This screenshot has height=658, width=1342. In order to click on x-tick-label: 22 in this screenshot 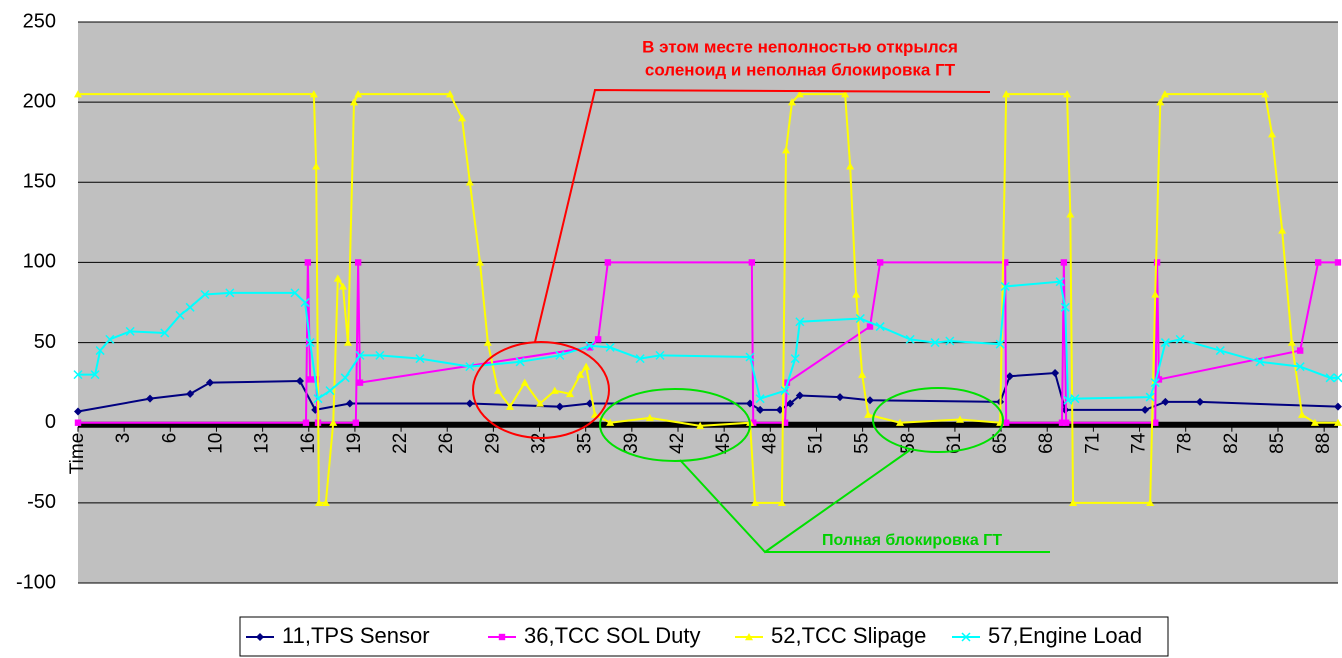, I will do `click(400, 443)`.